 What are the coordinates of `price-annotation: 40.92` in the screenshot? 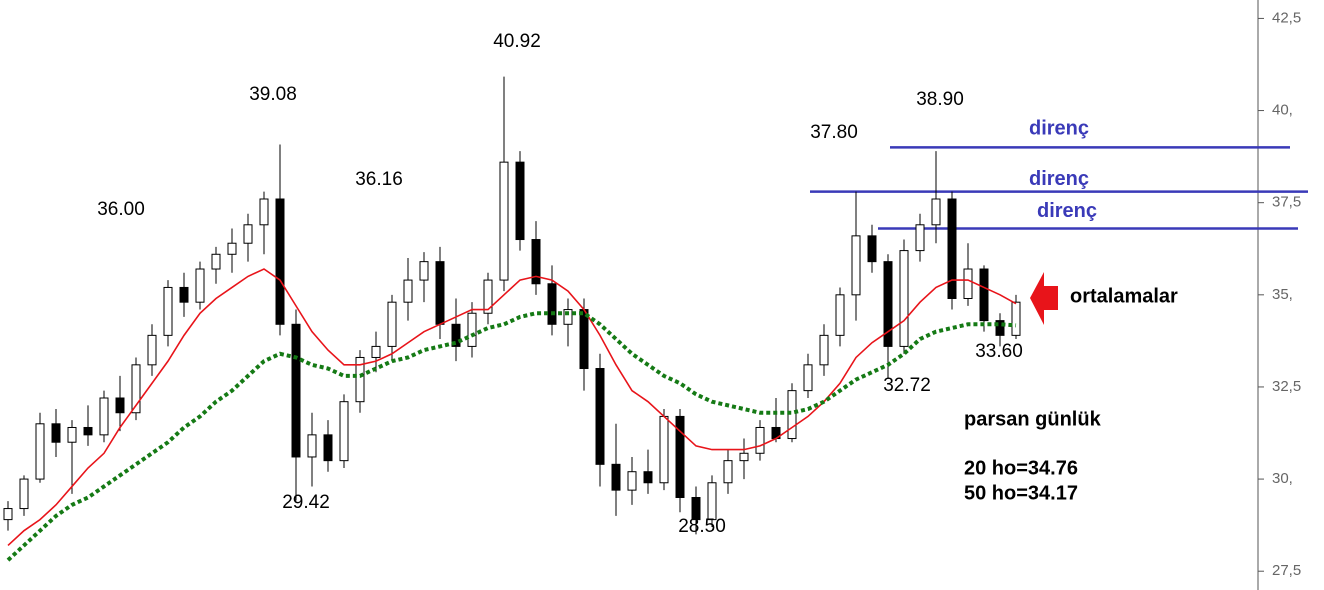 It's located at (517, 41).